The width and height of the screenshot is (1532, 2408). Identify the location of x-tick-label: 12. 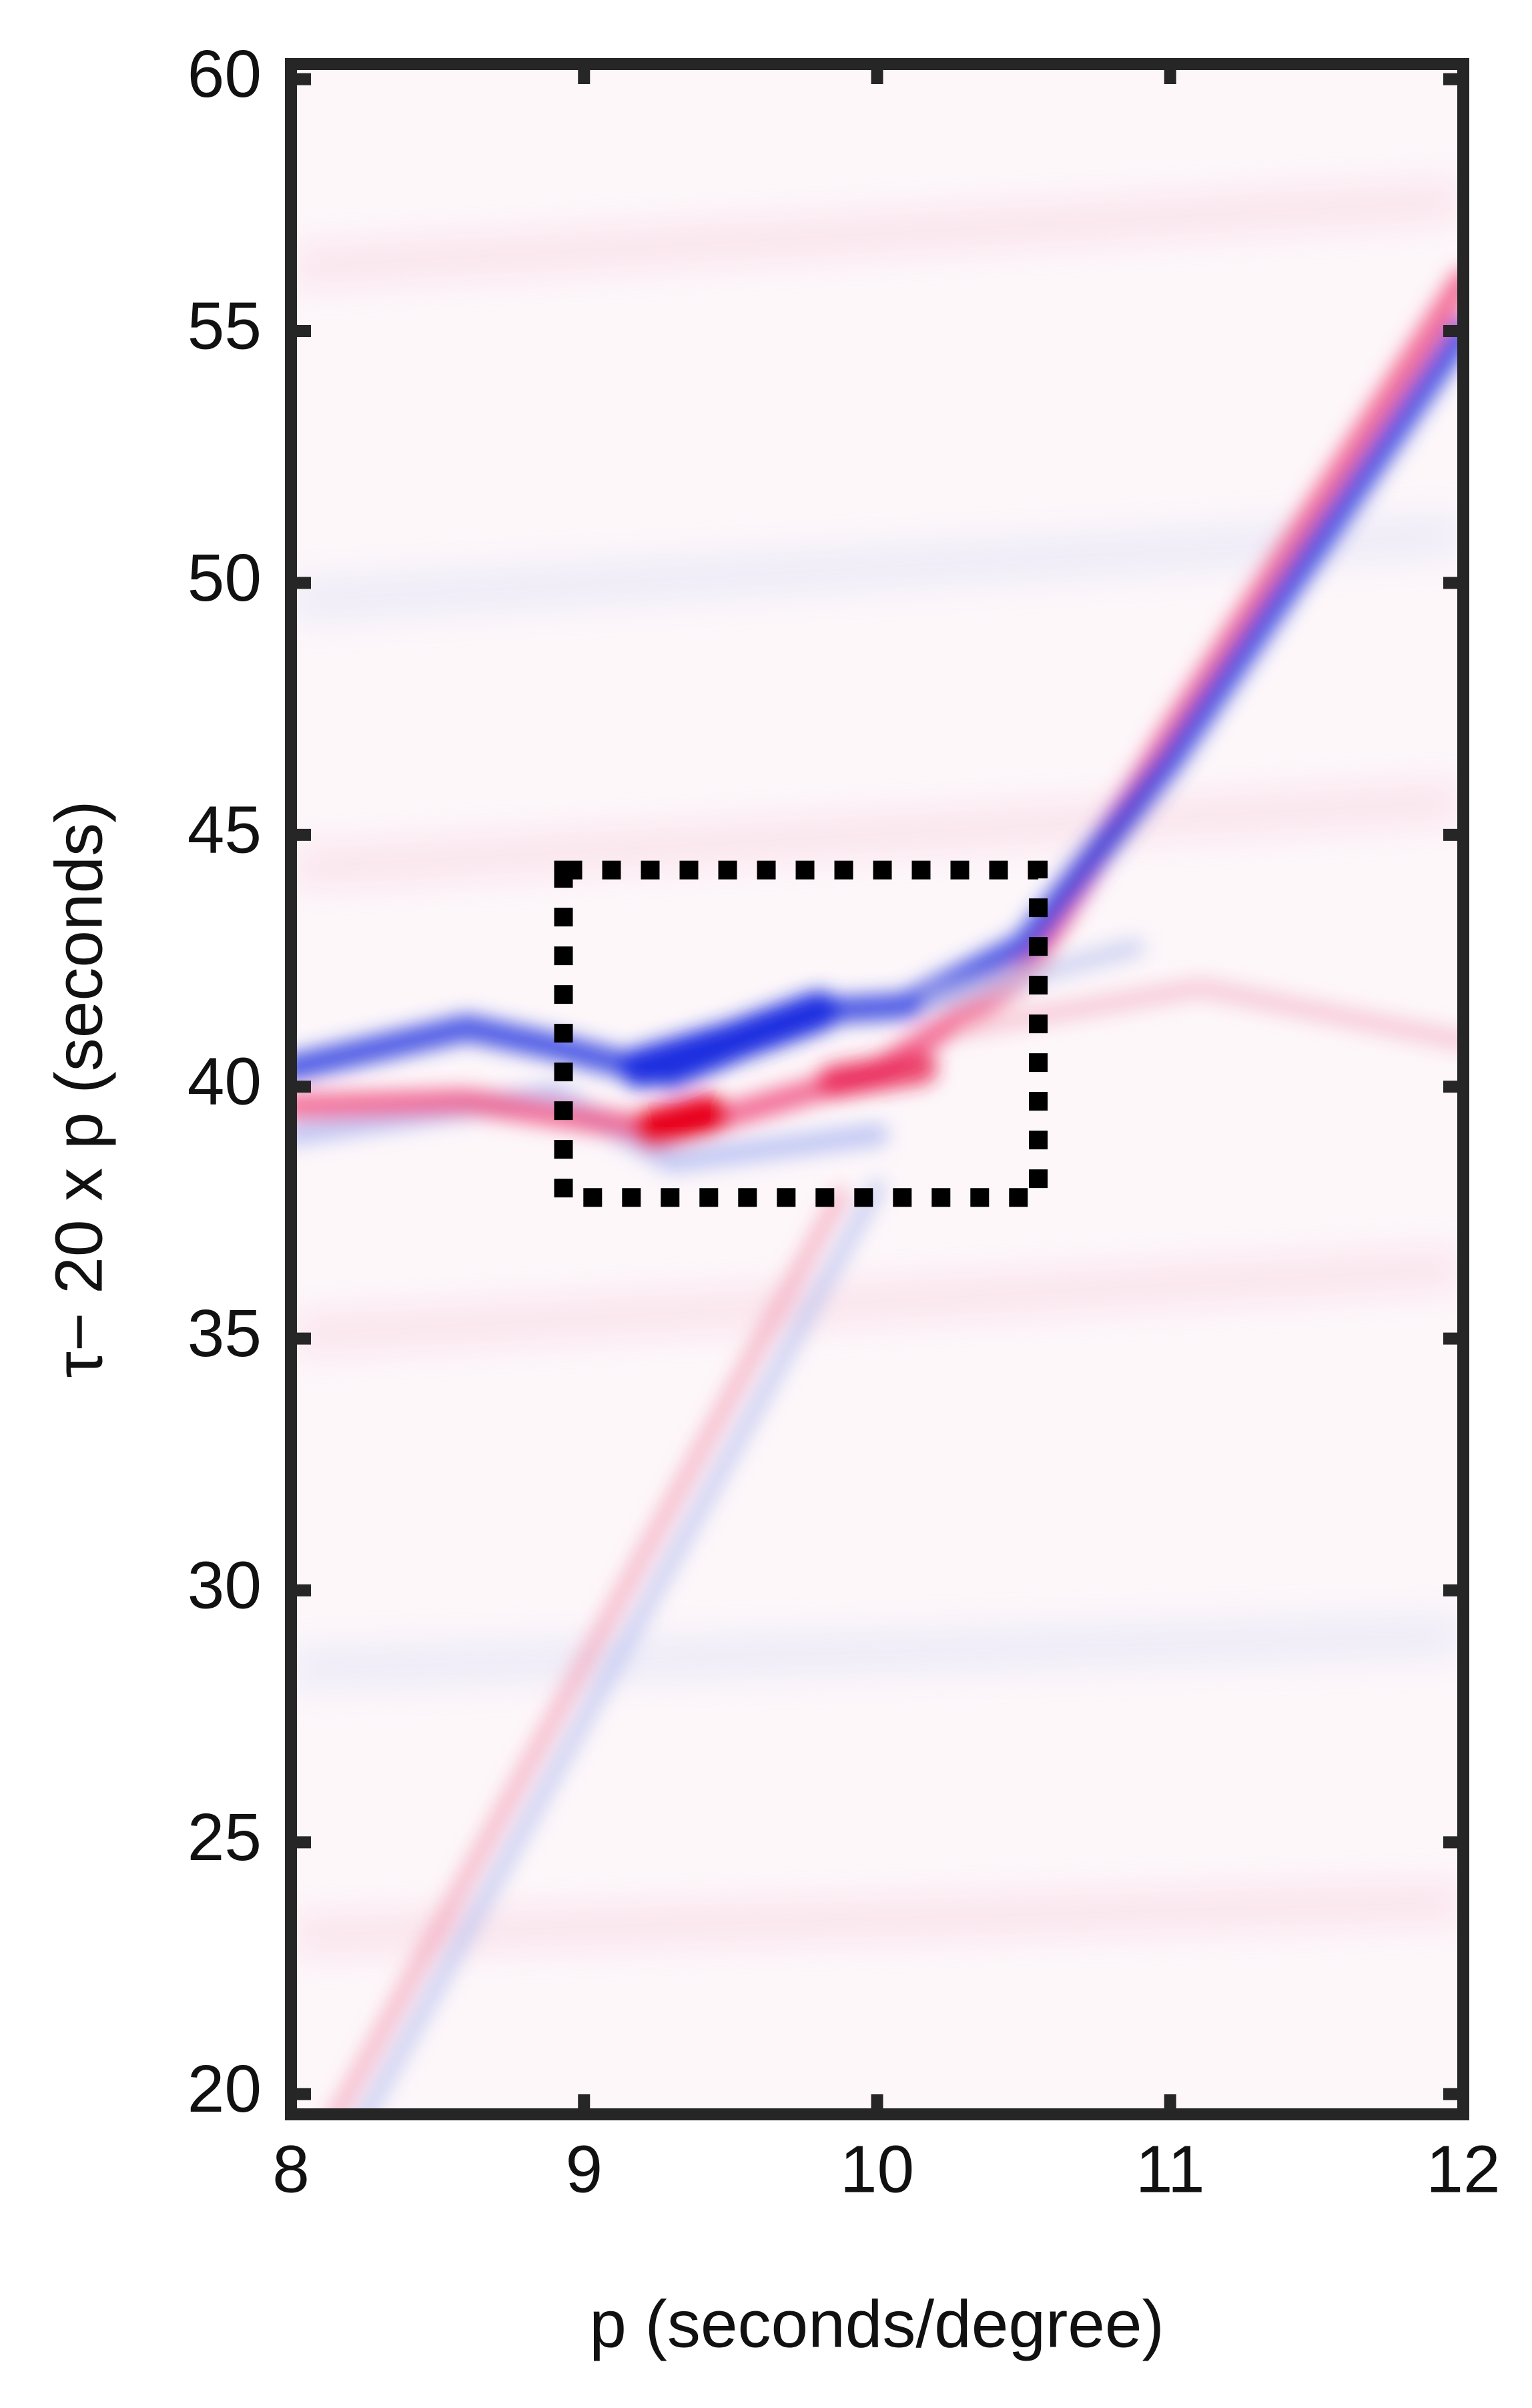
(1463, 2169).